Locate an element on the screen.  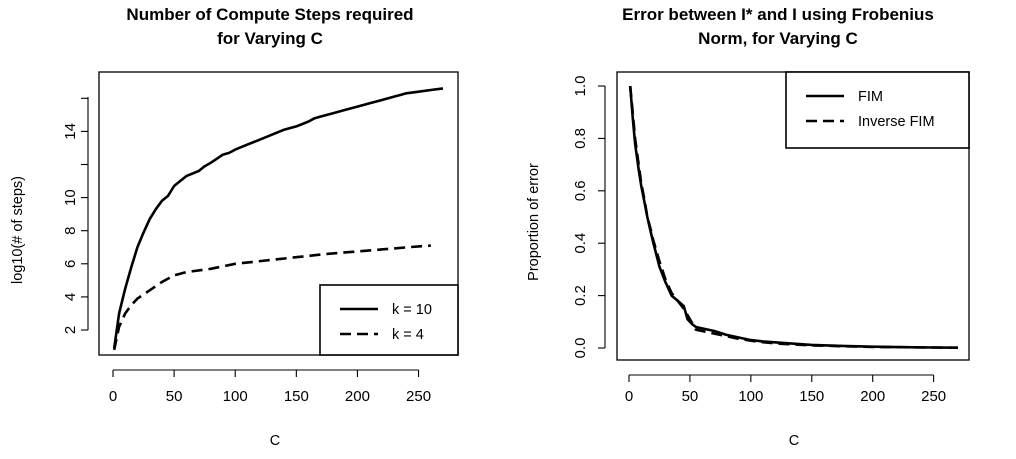
y-tick-label: 2 is located at coordinates (70, 330).